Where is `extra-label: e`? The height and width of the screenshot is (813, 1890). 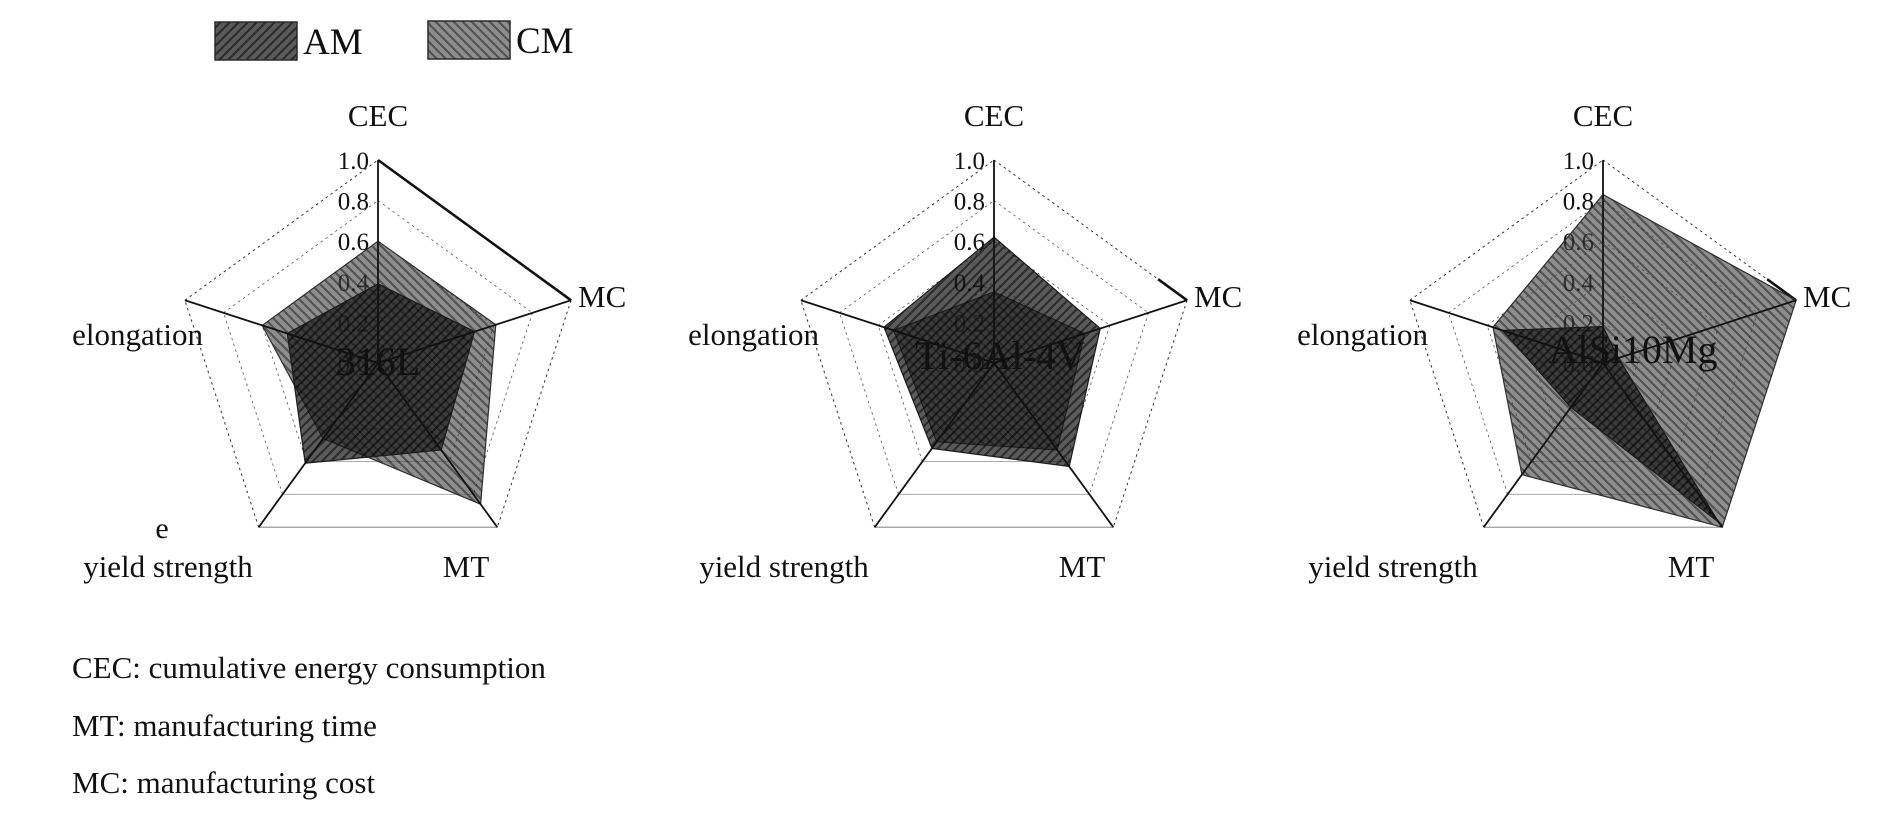
extra-label: e is located at coordinates (161, 528).